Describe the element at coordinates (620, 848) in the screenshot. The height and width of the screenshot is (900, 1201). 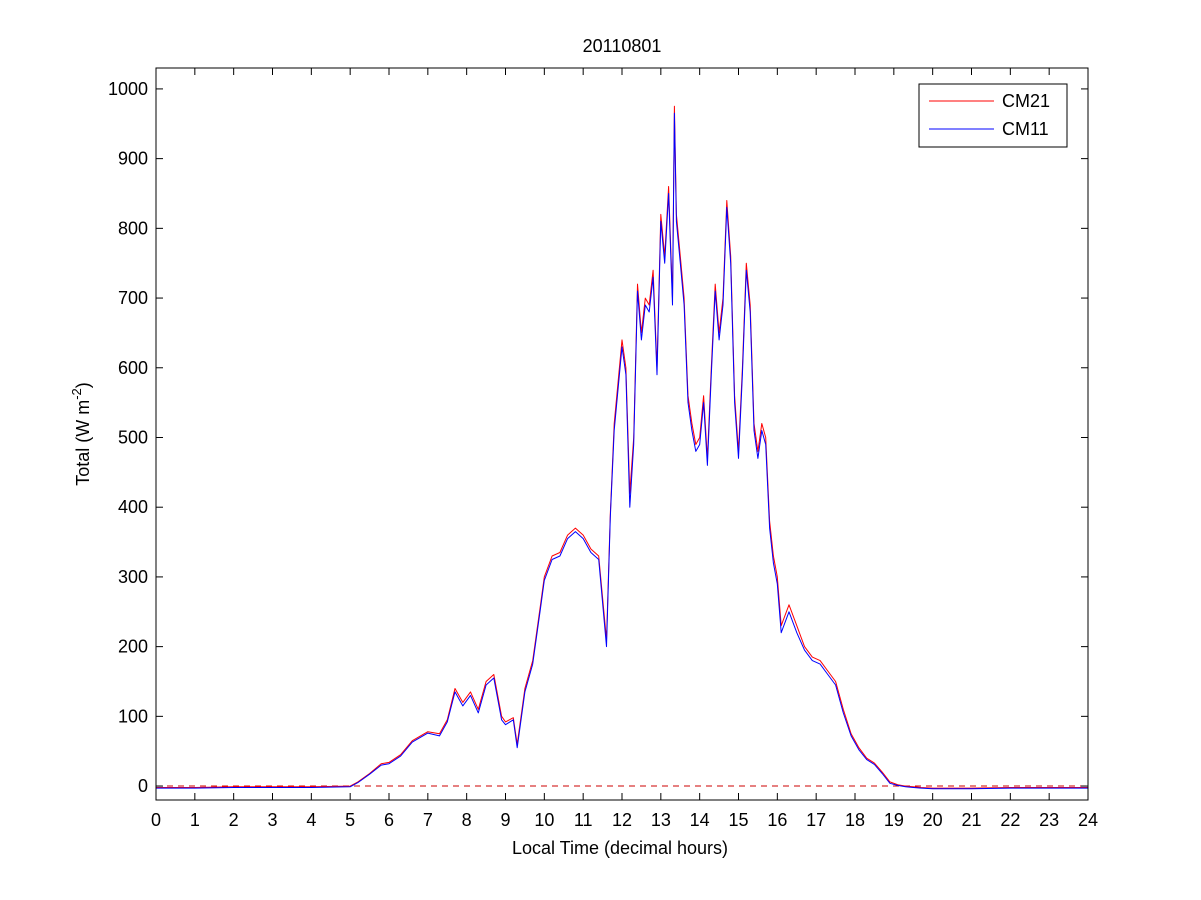
I see `x-axis-label: Local Time (decimal hours)` at that location.